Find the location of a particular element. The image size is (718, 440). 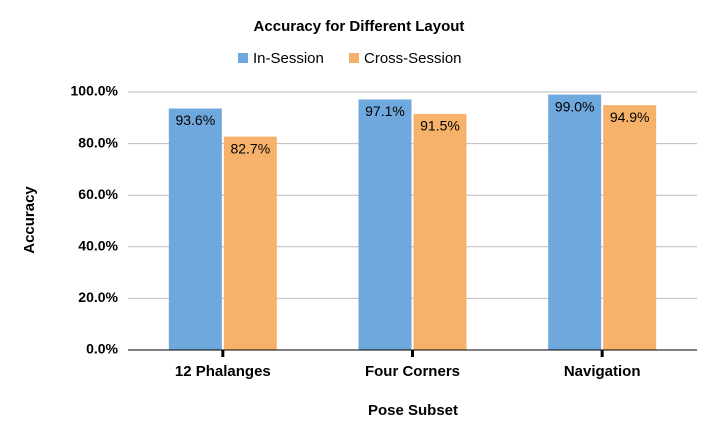

chart-title: Accuracy for Different Layout is located at coordinates (359, 26).